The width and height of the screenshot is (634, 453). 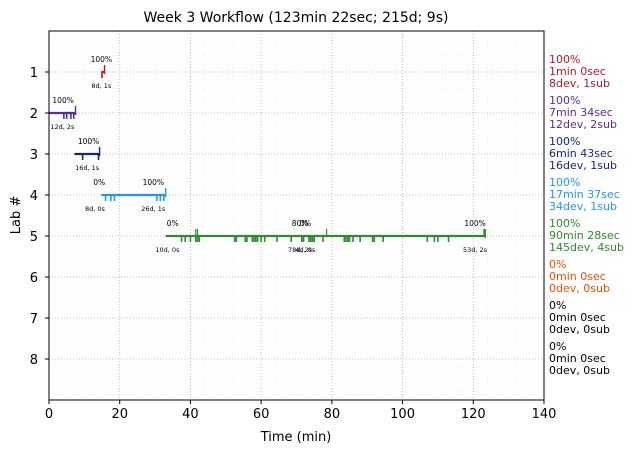 What do you see at coordinates (584, 194) in the screenshot?
I see `lab-4-stat-line: 17min 37sec` at bounding box center [584, 194].